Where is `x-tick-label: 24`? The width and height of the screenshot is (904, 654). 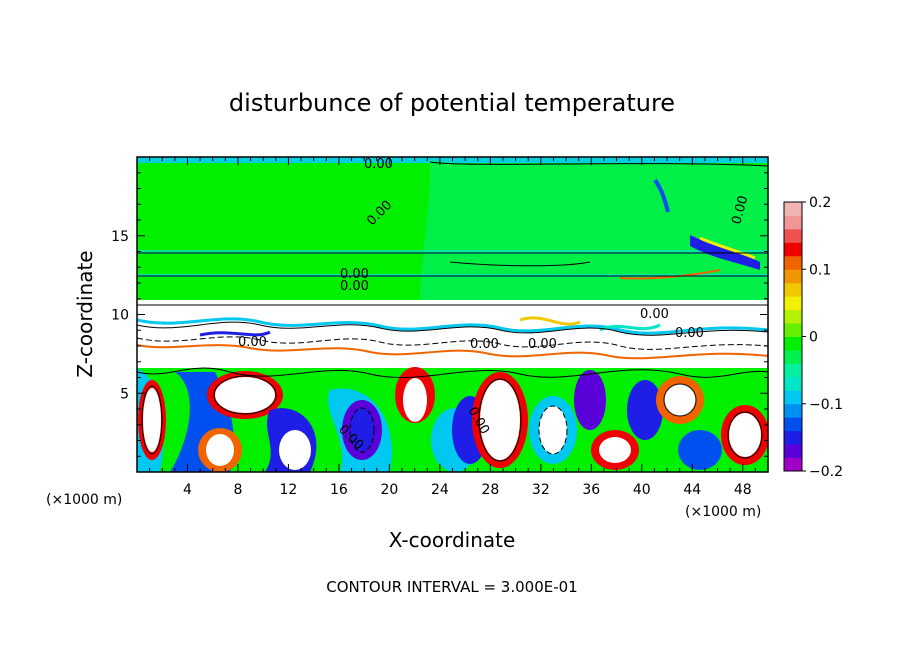
x-tick-label: 24 is located at coordinates (440, 490).